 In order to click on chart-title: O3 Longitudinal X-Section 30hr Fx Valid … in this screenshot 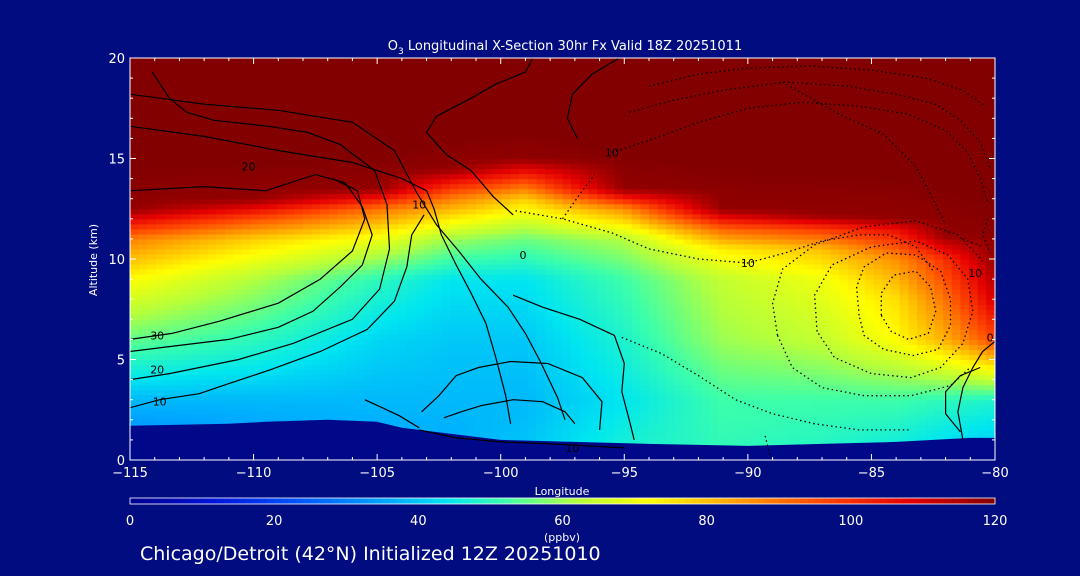, I will do `click(565, 48)`.